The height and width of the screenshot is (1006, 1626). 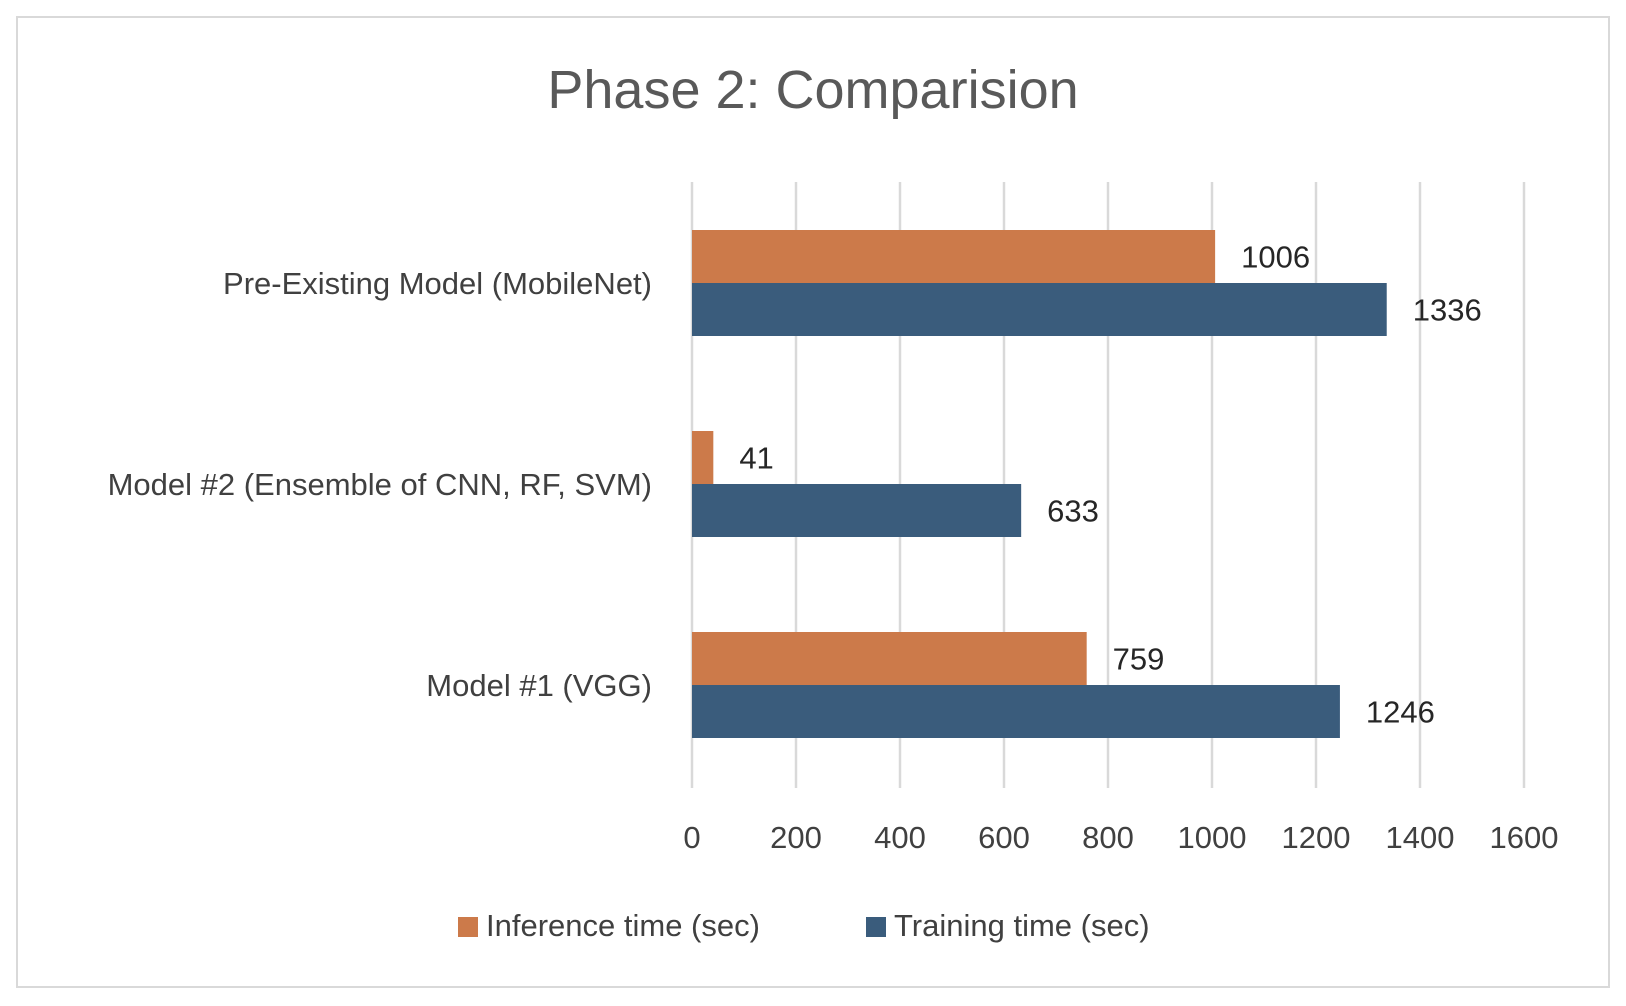 I want to click on x-tick-label: 0, so click(x=691, y=837).